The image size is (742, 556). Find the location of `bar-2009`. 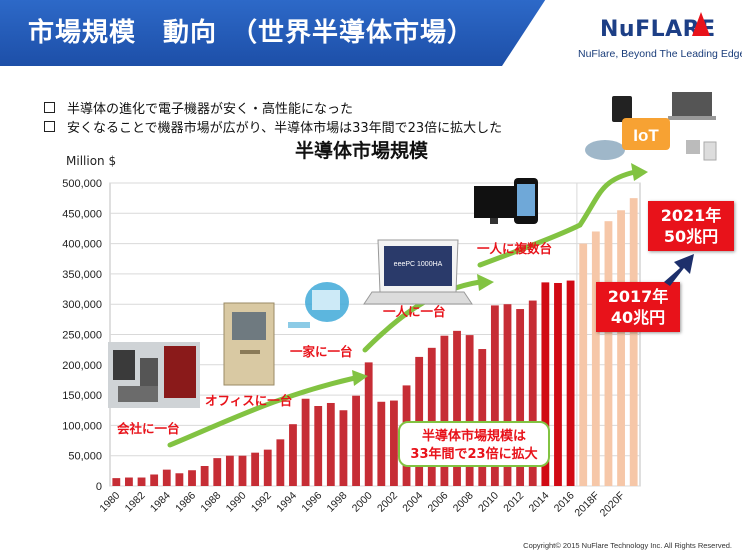

bar-2009 is located at coordinates (482, 417).